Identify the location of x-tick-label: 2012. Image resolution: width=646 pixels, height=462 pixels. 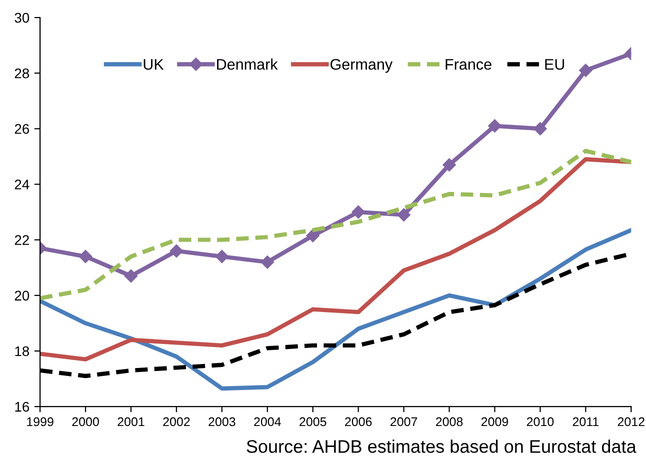
(631, 421).